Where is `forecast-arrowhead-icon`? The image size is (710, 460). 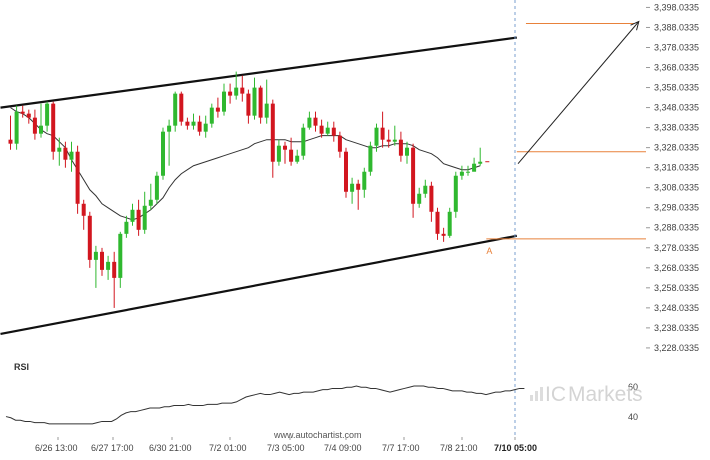
forecast-arrowhead-icon is located at coordinates (635, 25).